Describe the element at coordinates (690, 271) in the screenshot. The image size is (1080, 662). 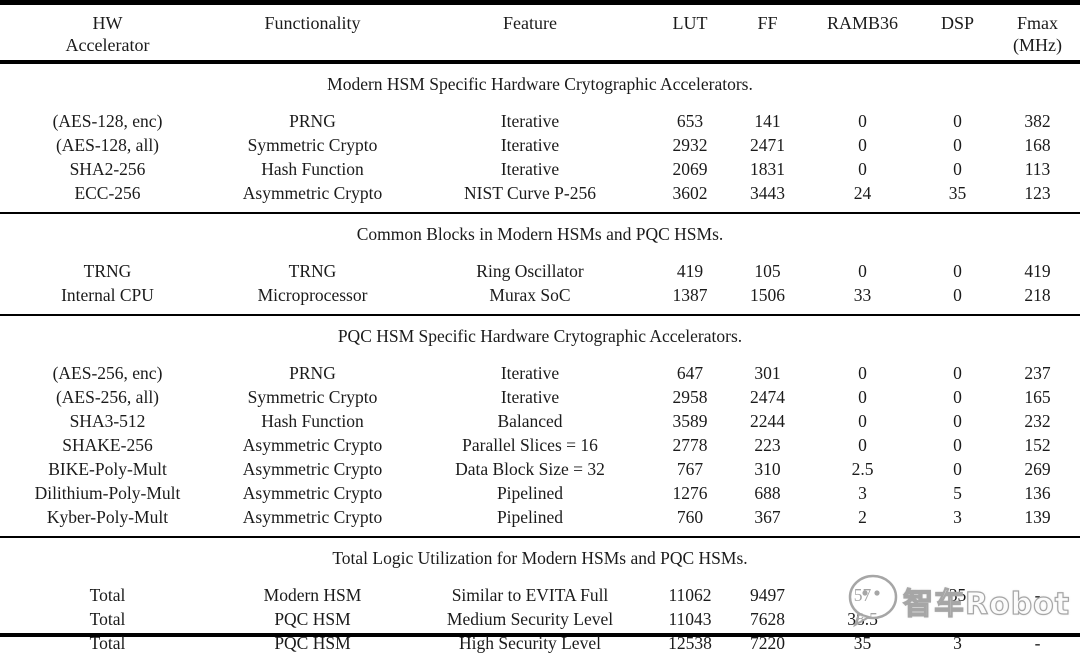
I see `cell-lut: 419` at that location.